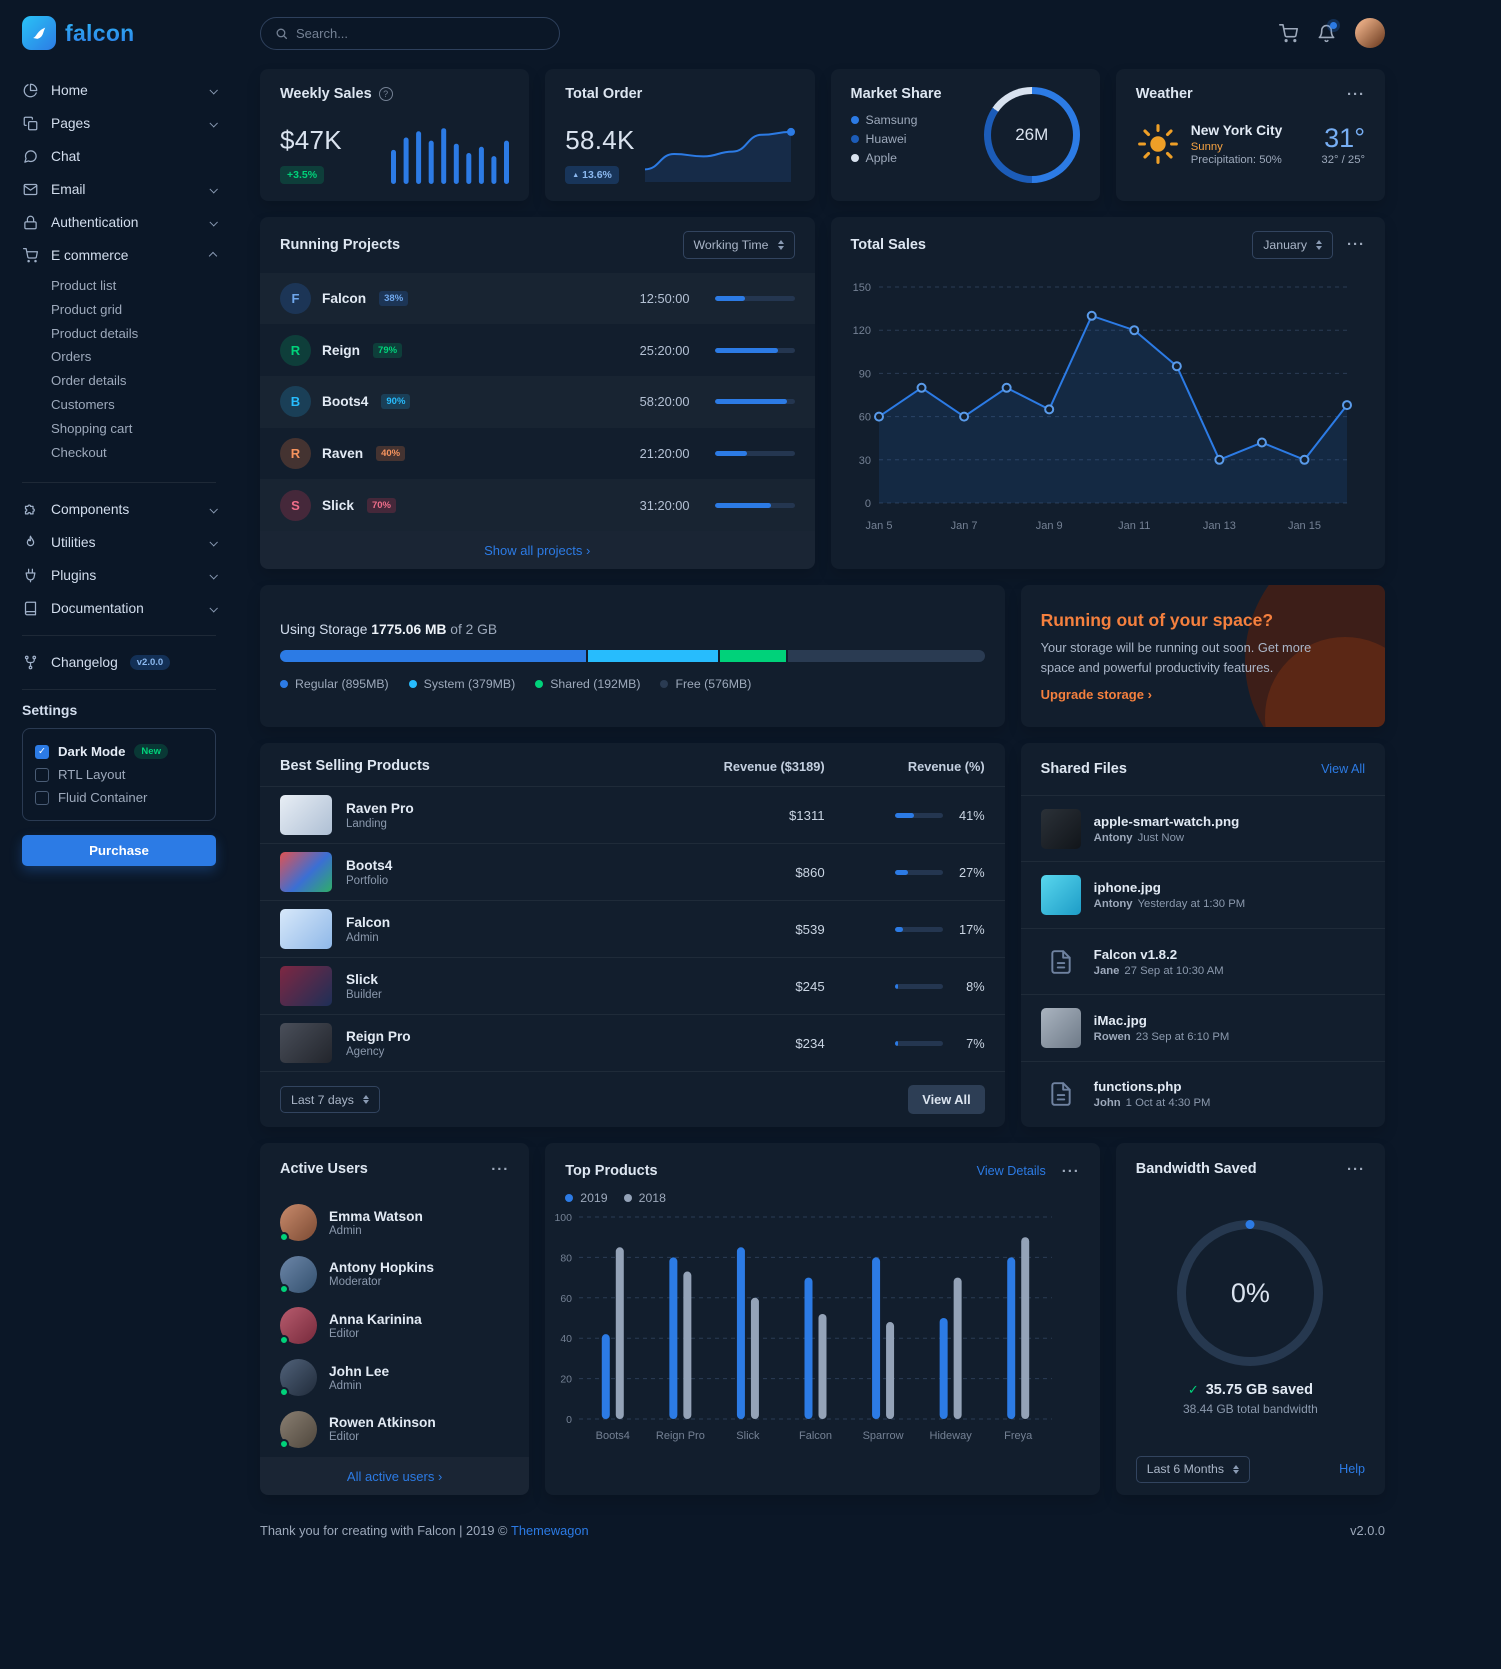 The width and height of the screenshot is (1501, 1669). What do you see at coordinates (394, 1378) in the screenshot?
I see `user-row: John Lee Admin` at bounding box center [394, 1378].